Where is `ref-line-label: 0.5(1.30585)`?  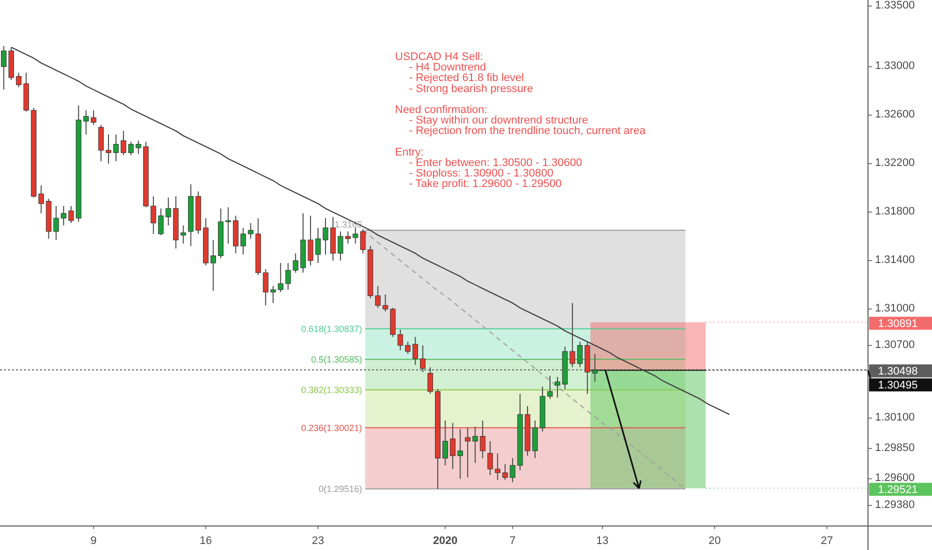
ref-line-label: 0.5(1.30585) is located at coordinates (336, 359).